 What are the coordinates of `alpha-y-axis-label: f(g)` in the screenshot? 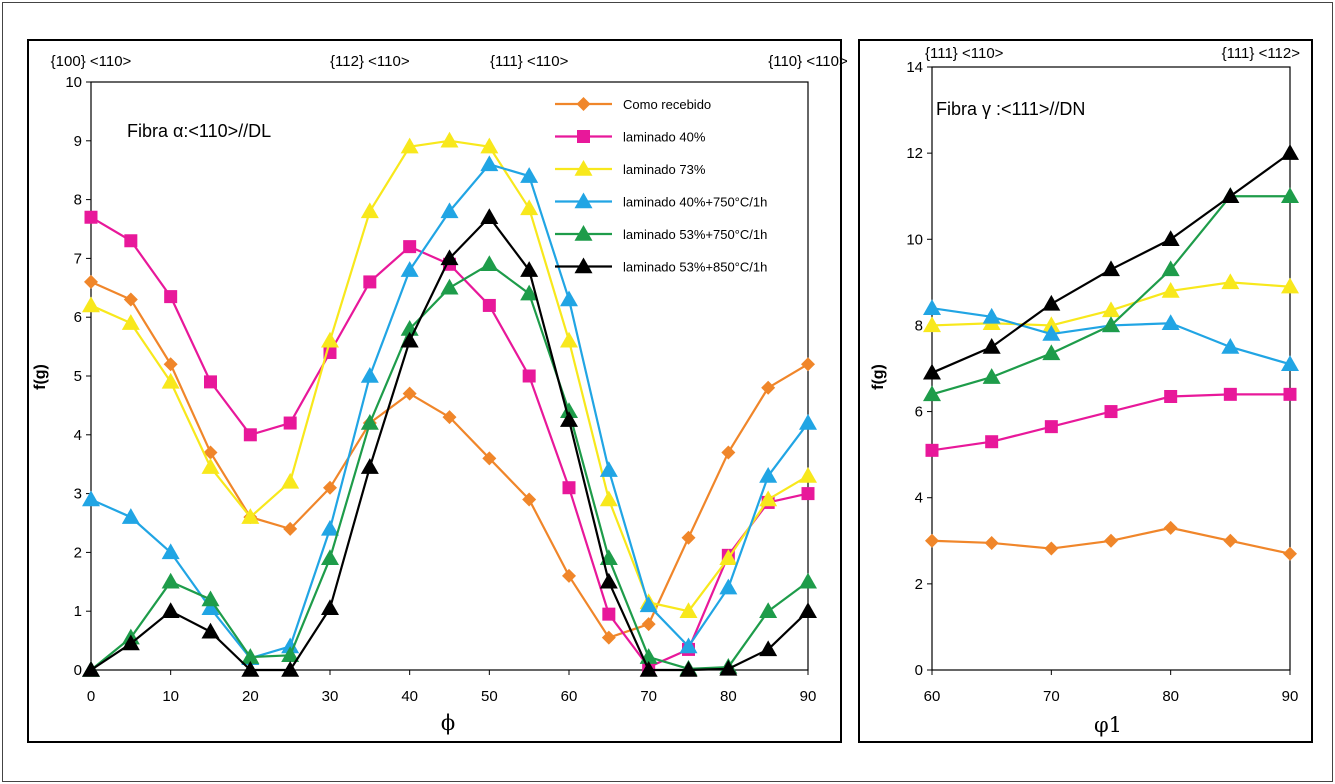 It's located at (40, 377).